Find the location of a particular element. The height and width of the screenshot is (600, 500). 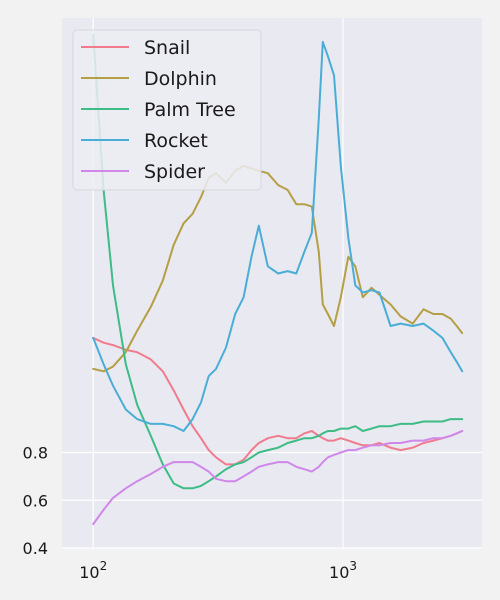

legend-label: Dolphin is located at coordinates (180, 79).